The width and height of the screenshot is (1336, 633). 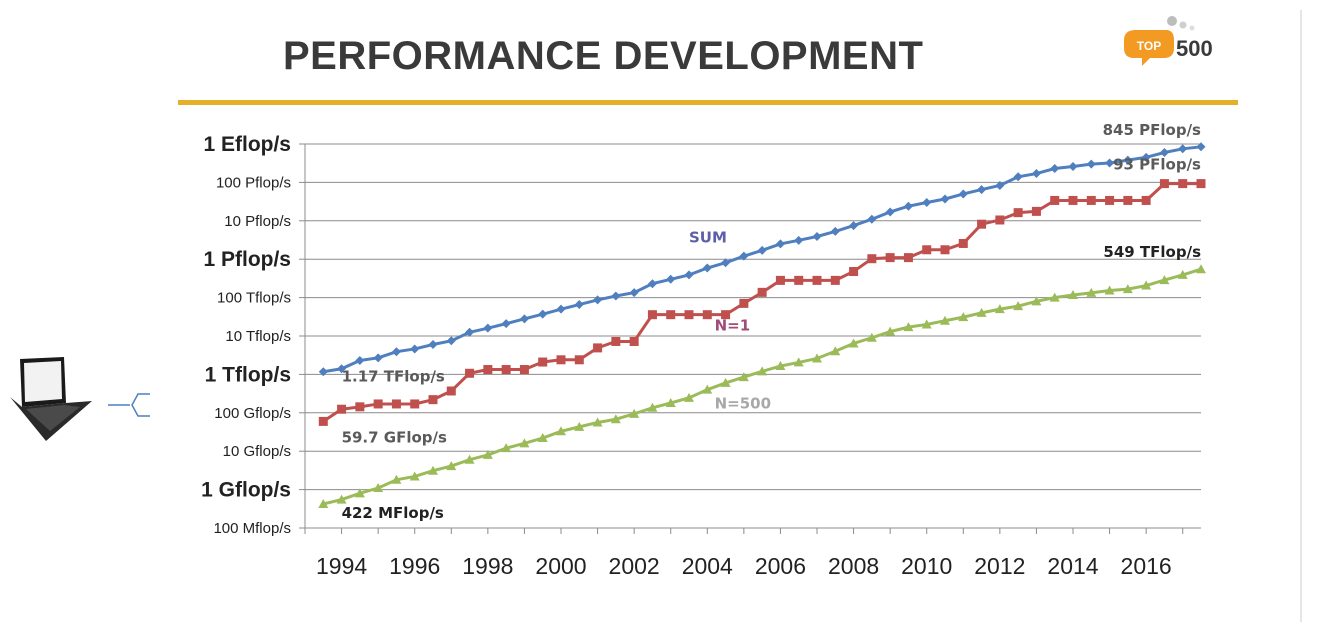 What do you see at coordinates (393, 377) in the screenshot?
I see `annotation-label: 1.17 TFlop/s` at bounding box center [393, 377].